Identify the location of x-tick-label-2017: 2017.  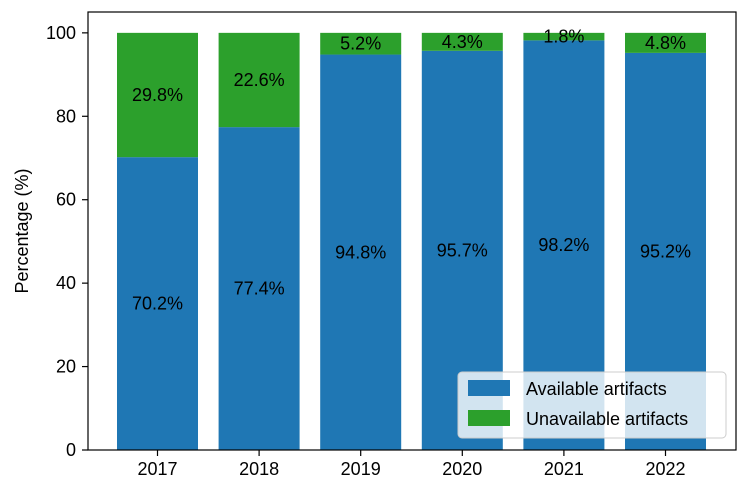
(157, 469).